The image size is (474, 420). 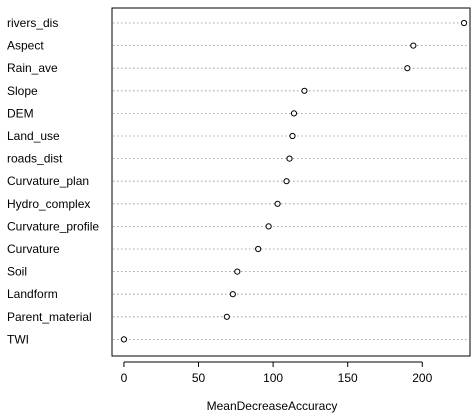 What do you see at coordinates (348, 378) in the screenshot?
I see `x-tick-label: 150` at bounding box center [348, 378].